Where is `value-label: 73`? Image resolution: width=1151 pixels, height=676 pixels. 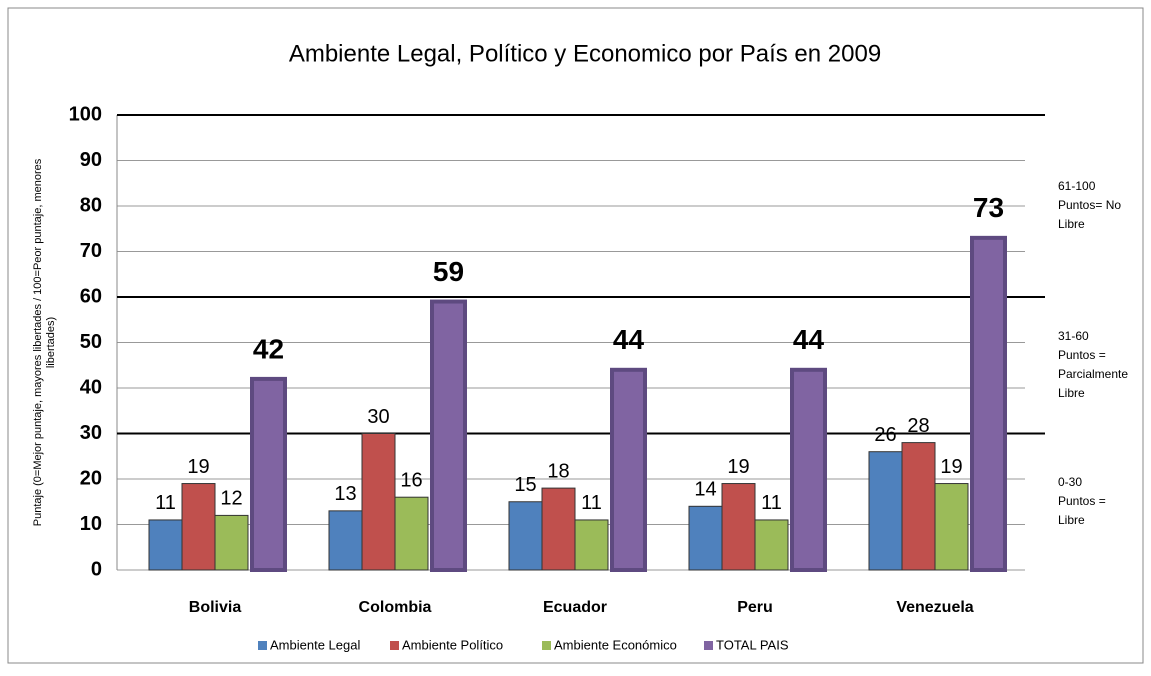 value-label: 73 is located at coordinates (988, 207).